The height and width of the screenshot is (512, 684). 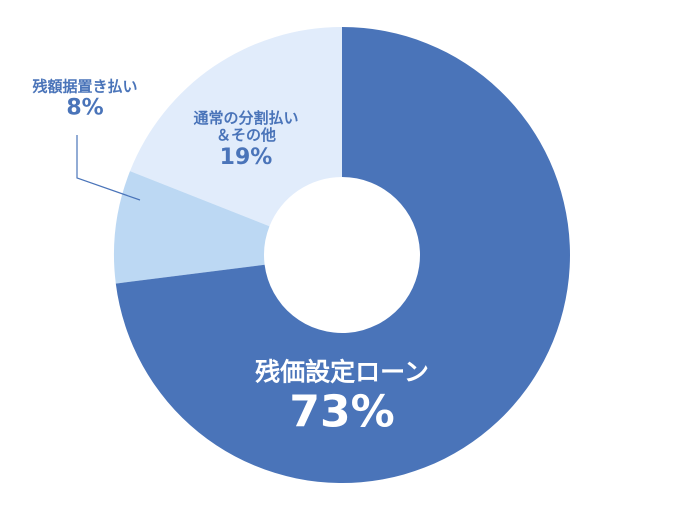 I want to click on category-label: 残価設定ローン, so click(x=342, y=372).